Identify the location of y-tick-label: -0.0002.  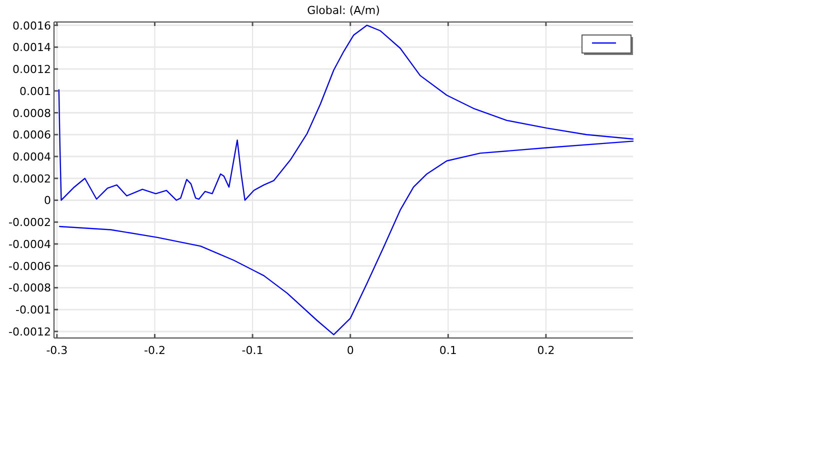
(29, 223).